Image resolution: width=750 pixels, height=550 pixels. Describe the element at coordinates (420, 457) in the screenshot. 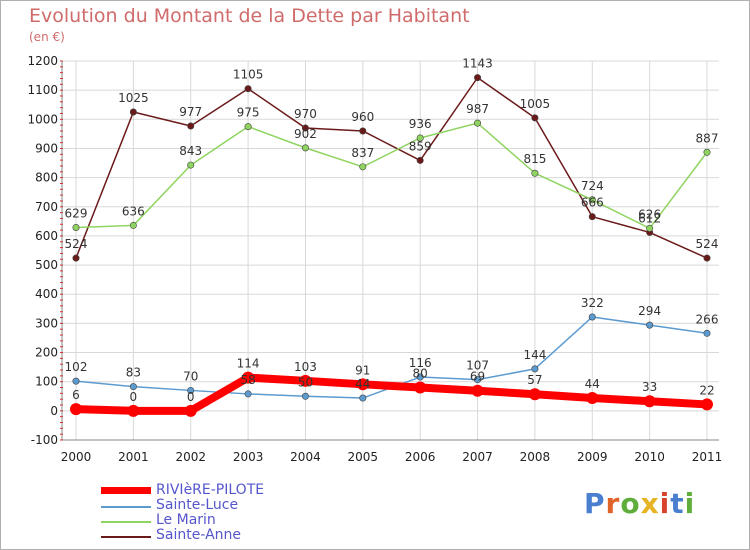

I see `x-tick-label: 2006` at that location.